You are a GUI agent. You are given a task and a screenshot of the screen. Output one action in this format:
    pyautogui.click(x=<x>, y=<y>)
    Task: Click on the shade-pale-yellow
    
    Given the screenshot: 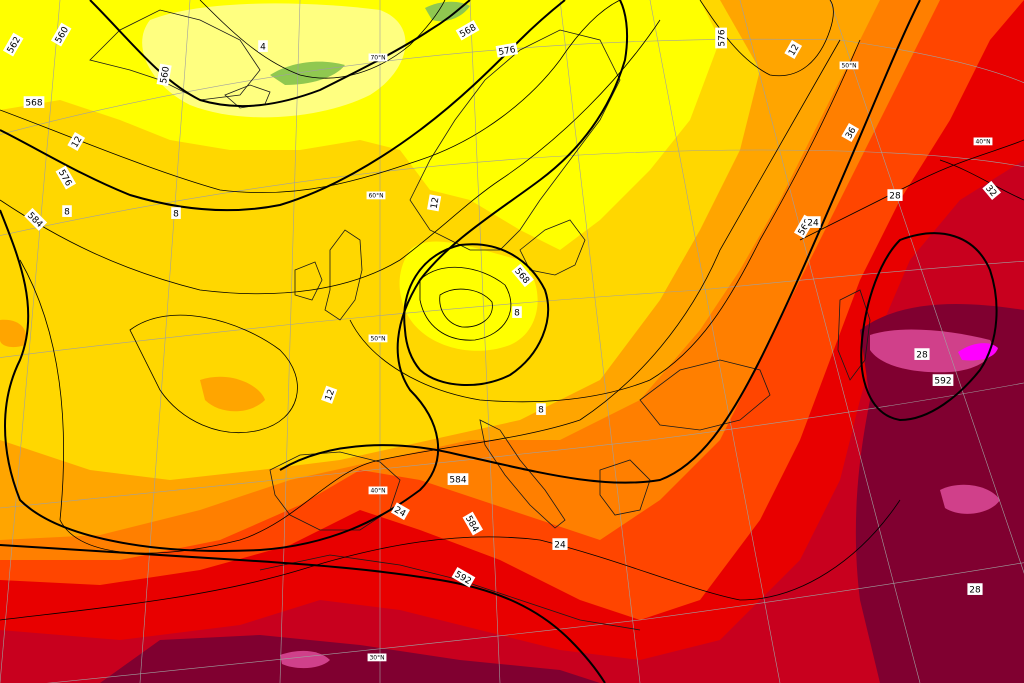 What is the action you would take?
    pyautogui.click(x=274, y=60)
    